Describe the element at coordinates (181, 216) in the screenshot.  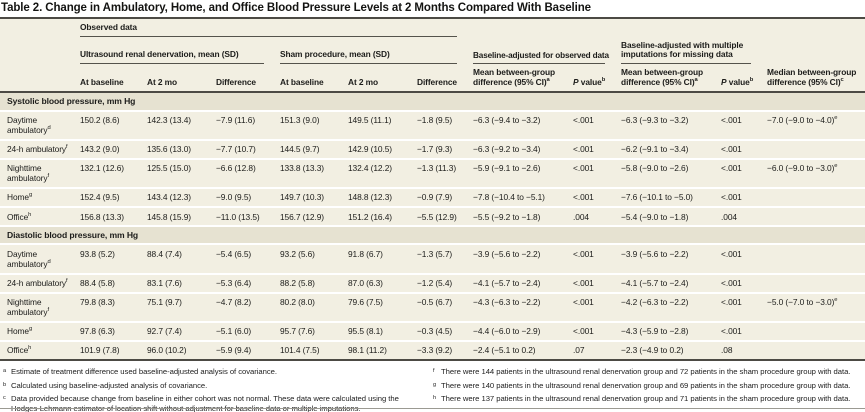
I see `data-cell: 145.8 (15.9)` at that location.